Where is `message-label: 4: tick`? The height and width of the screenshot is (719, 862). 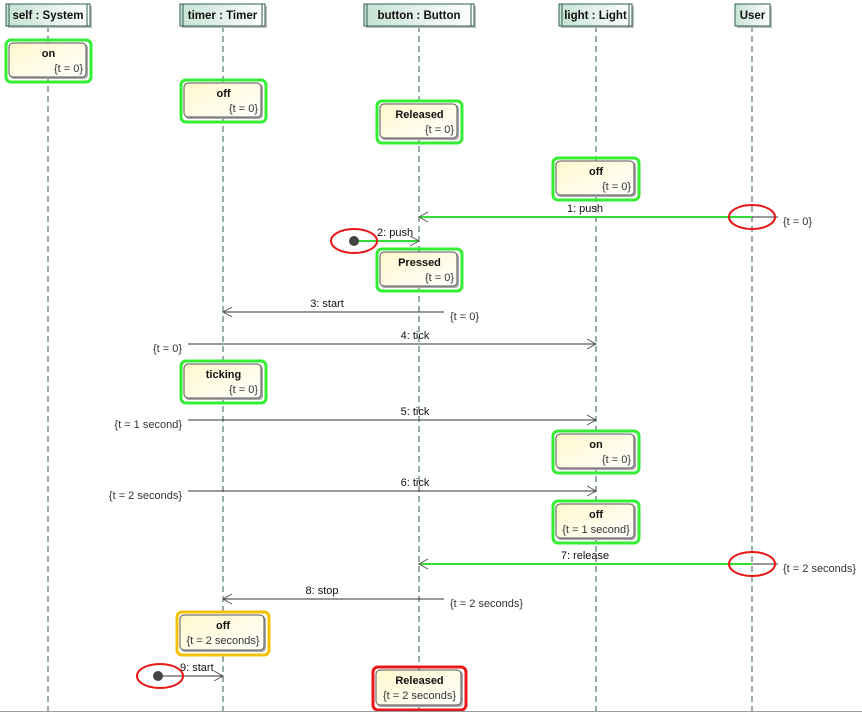
message-label: 4: tick is located at coordinates (415, 336).